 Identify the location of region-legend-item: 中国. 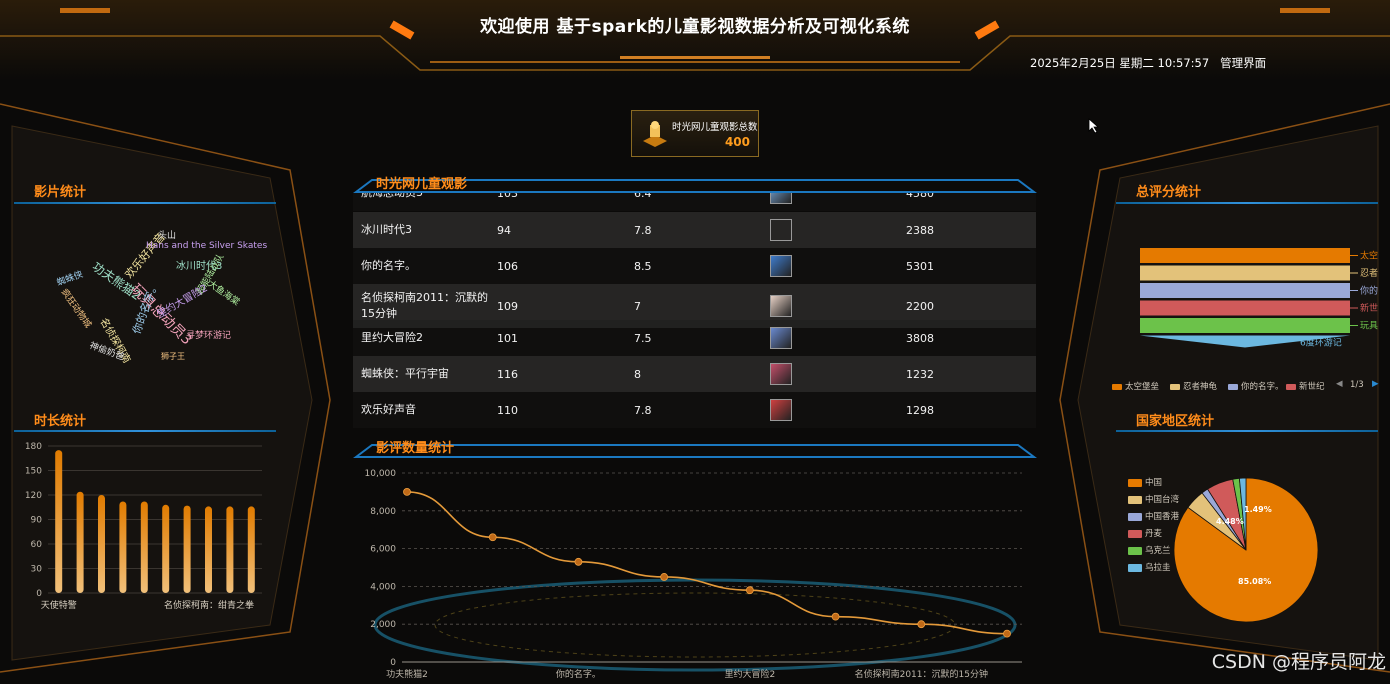
(1145, 482).